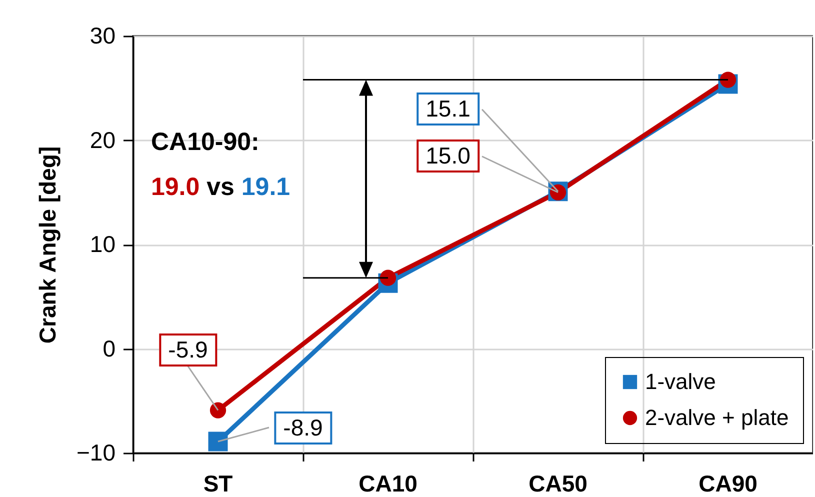  What do you see at coordinates (448, 156) in the screenshot?
I see `data-label: 15.0` at bounding box center [448, 156].